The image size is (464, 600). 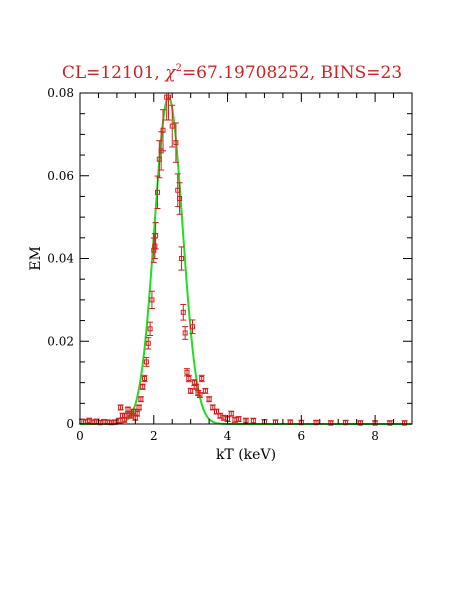 I want to click on y-tick-label: 0.06, so click(x=60, y=176).